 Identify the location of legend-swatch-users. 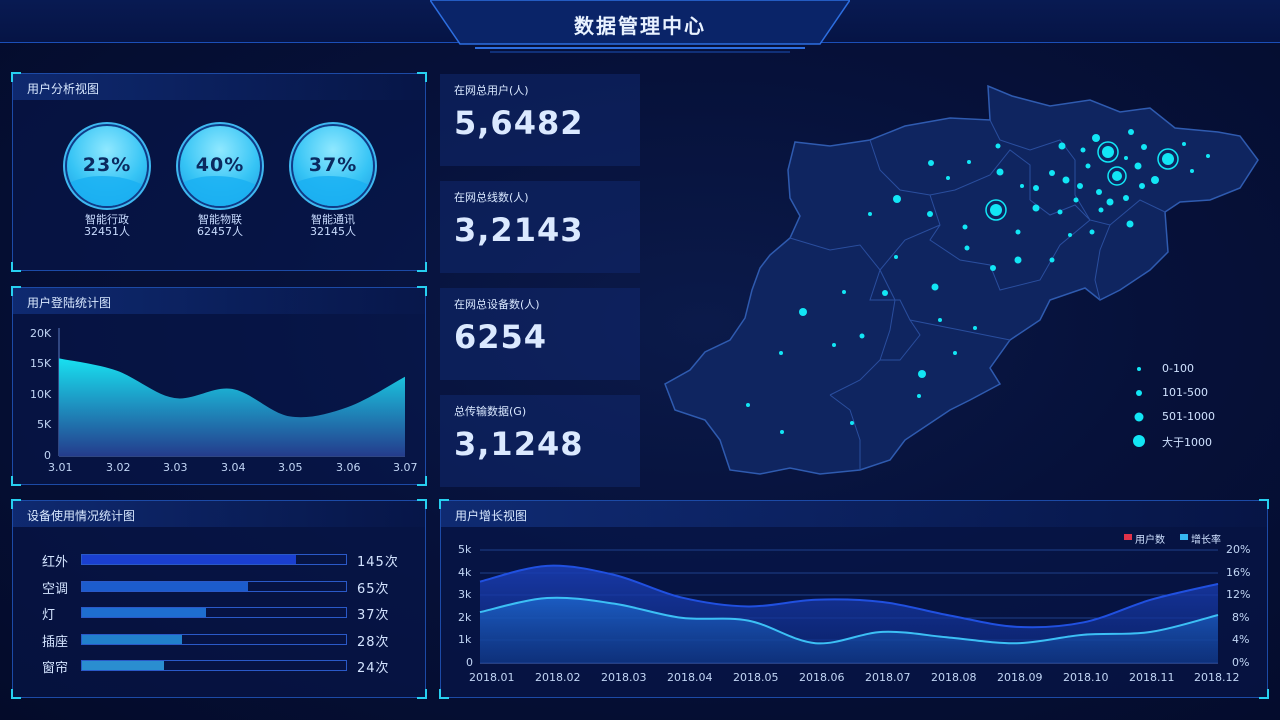
(1128, 537).